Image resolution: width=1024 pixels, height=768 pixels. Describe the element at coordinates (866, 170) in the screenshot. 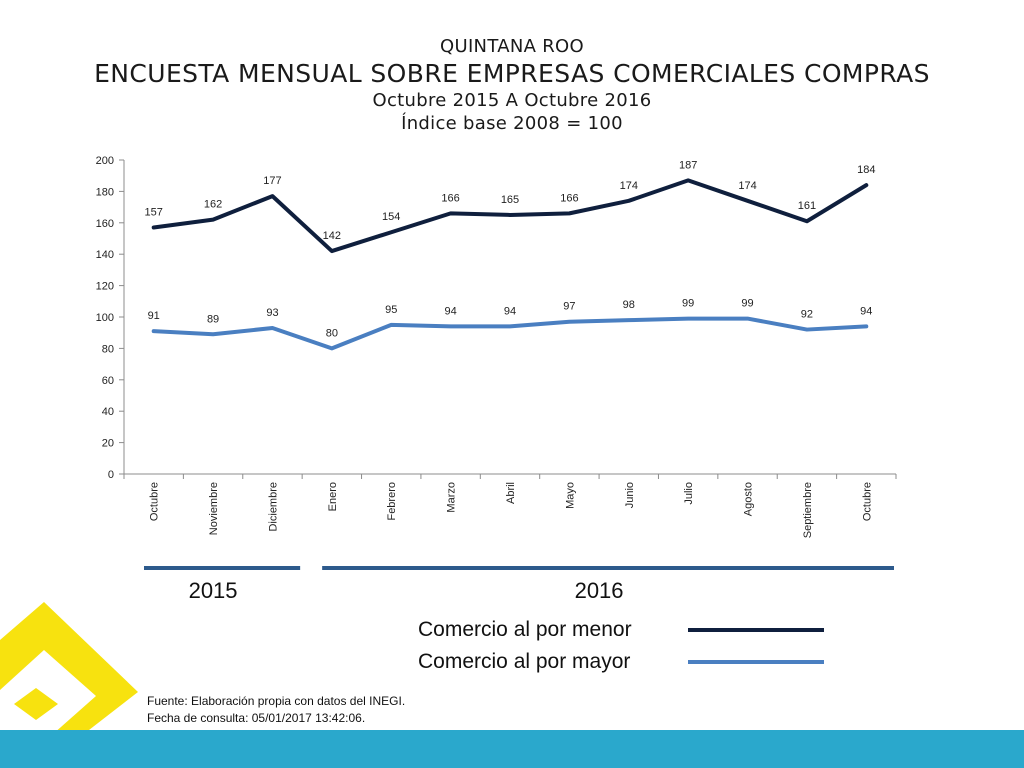

I see `data-label: 184` at that location.